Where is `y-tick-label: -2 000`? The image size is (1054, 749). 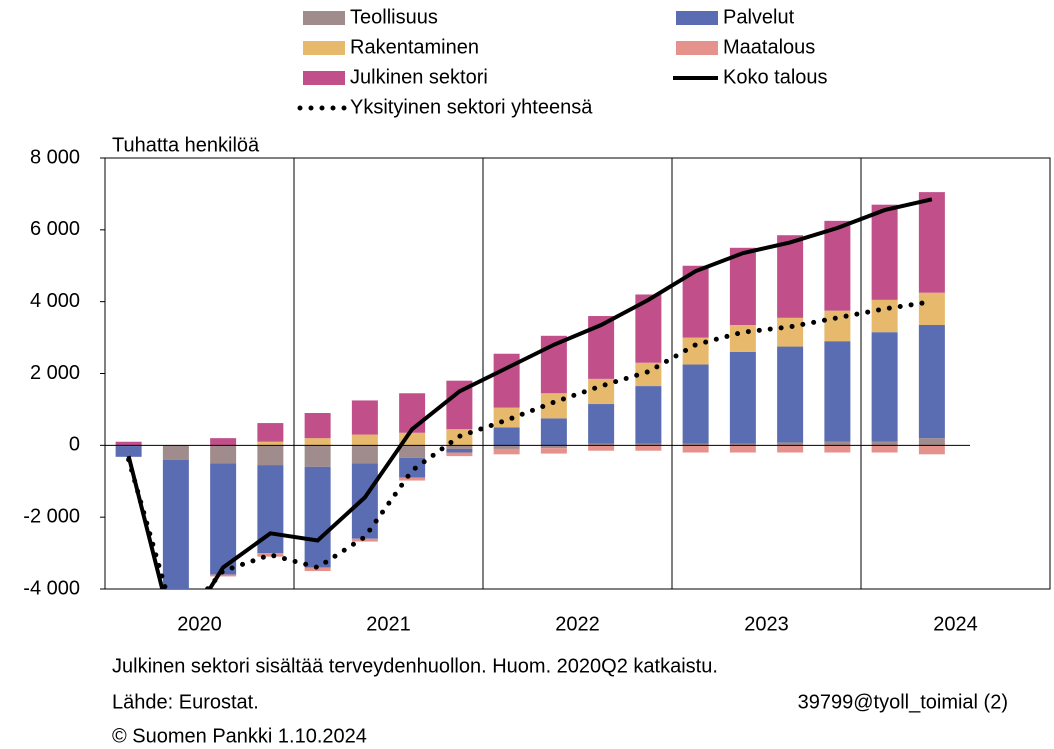 y-tick-label: -2 000 is located at coordinates (51, 516).